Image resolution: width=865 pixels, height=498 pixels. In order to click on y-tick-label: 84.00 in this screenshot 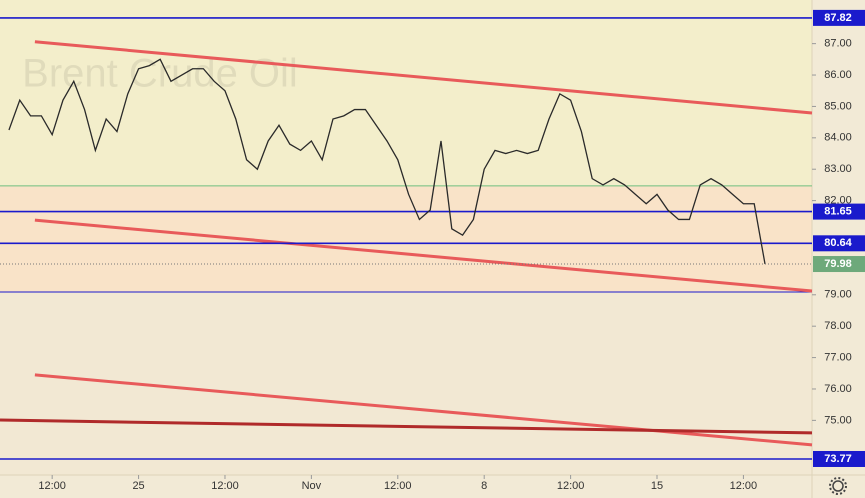, I will do `click(838, 138)`.